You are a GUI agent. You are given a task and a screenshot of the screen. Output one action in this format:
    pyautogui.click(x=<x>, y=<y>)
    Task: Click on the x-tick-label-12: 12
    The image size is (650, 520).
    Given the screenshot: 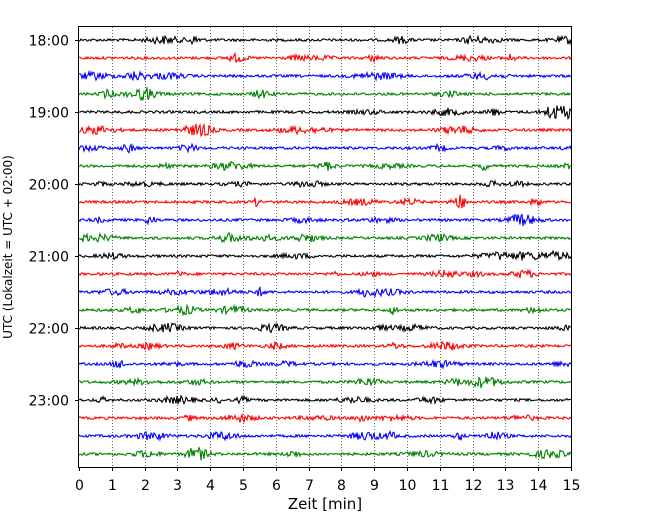 What is the action you would take?
    pyautogui.click(x=474, y=486)
    